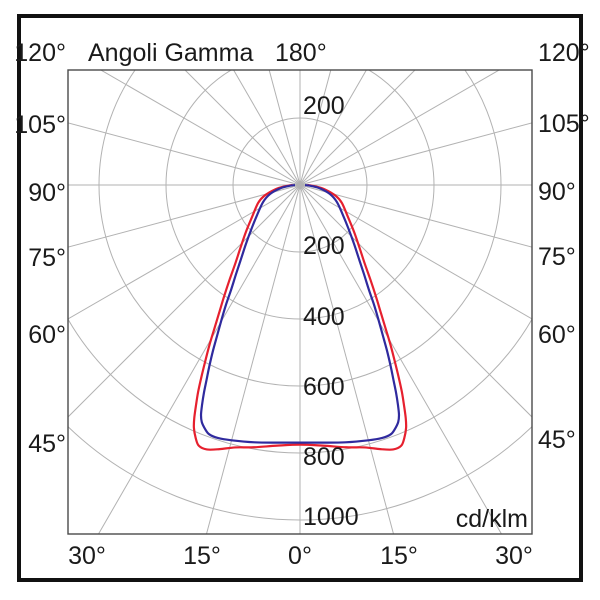 This screenshot has height=600, width=600. I want to click on gamma-axis-label-left-90: 90°, so click(47, 193).